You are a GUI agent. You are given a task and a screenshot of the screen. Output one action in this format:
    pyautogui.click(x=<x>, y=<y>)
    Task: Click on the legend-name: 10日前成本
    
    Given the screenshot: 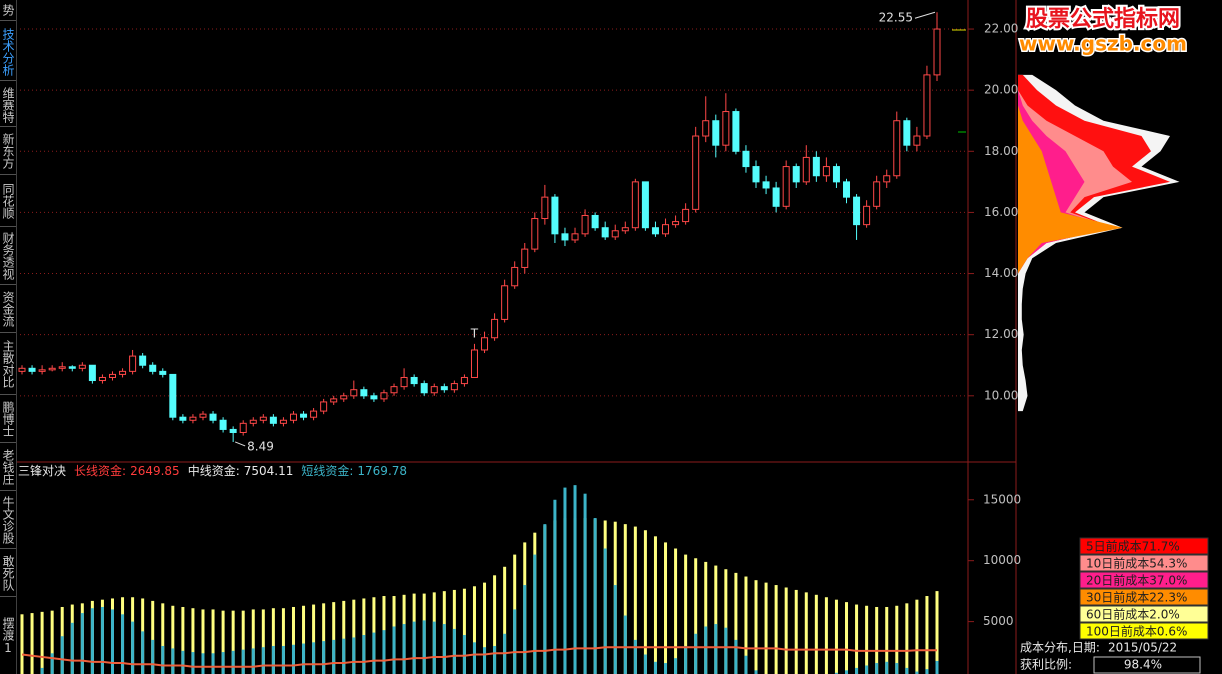 What is the action you would take?
    pyautogui.click(x=1117, y=562)
    